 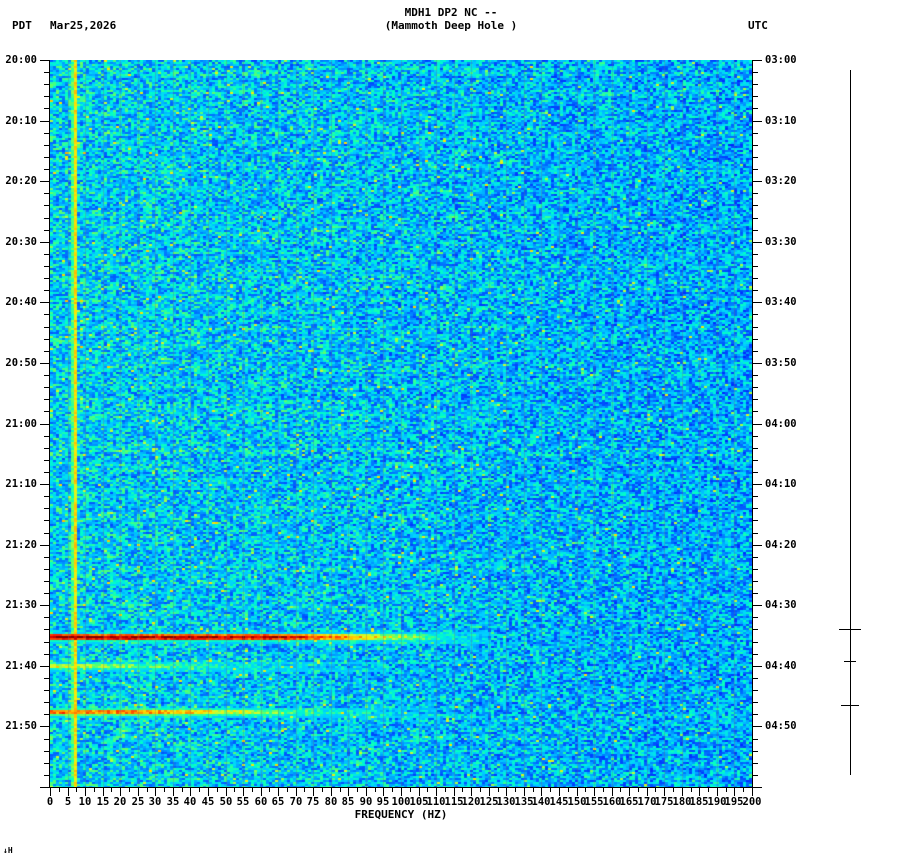 I want to click on right-axis-tick-label: 03:00, so click(x=781, y=60).